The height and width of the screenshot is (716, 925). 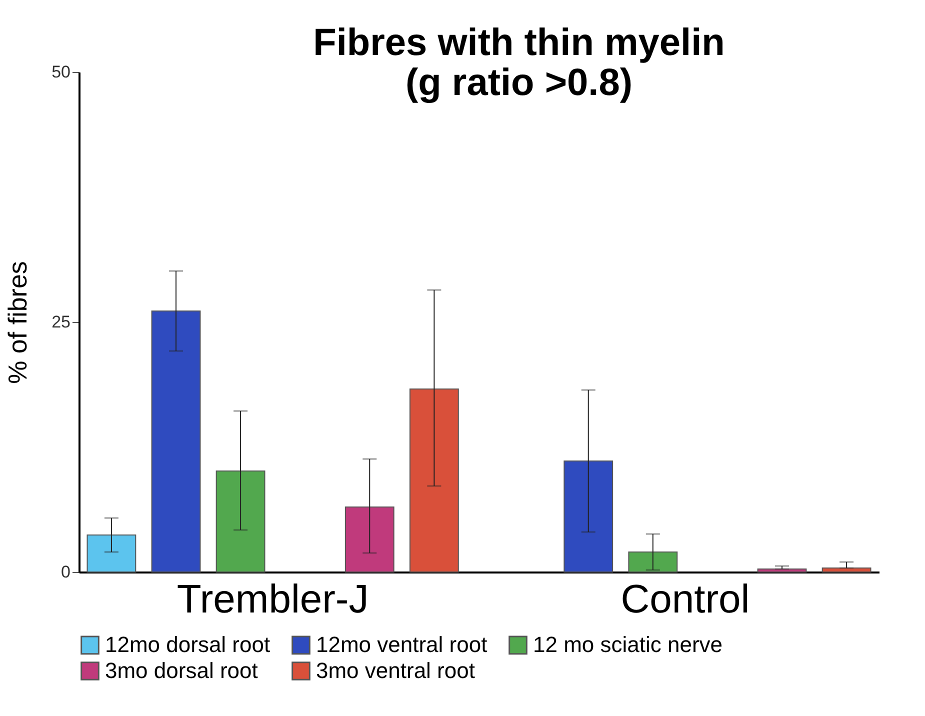 What do you see at coordinates (181, 670) in the screenshot?
I see `legend-label: 3mo dorsal root` at bounding box center [181, 670].